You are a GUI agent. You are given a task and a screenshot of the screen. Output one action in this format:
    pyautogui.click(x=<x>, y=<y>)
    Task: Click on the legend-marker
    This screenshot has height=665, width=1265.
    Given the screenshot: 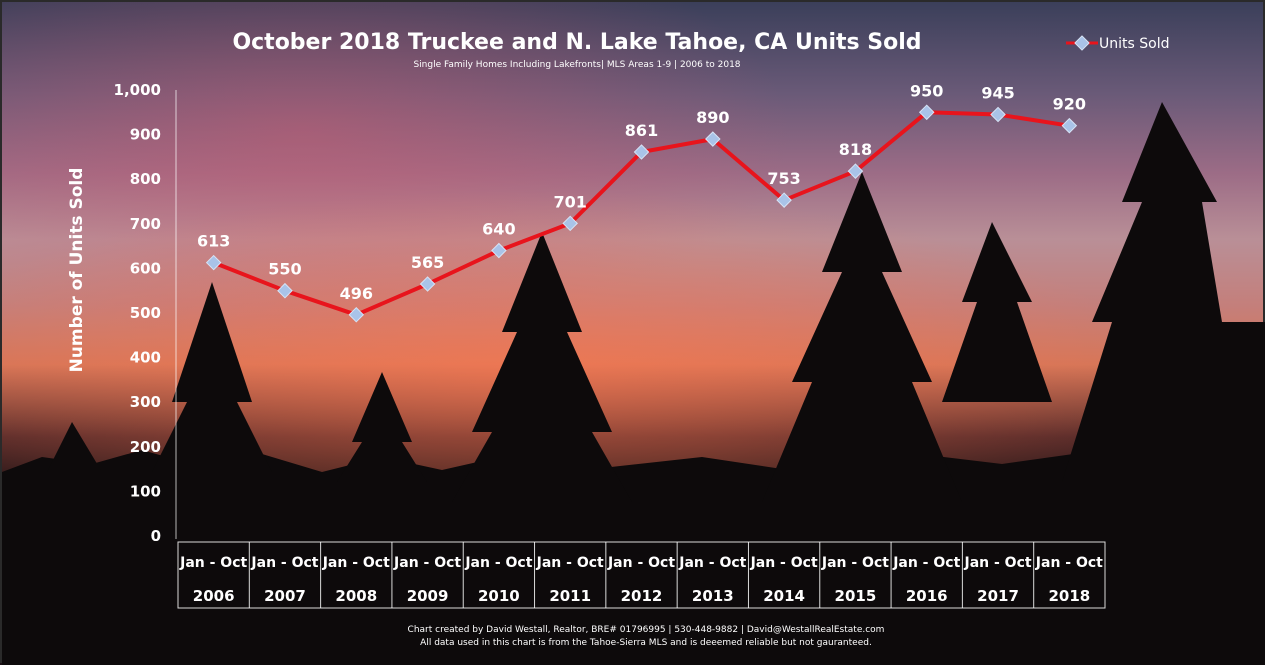 What is the action you would take?
    pyautogui.click(x=1082, y=43)
    